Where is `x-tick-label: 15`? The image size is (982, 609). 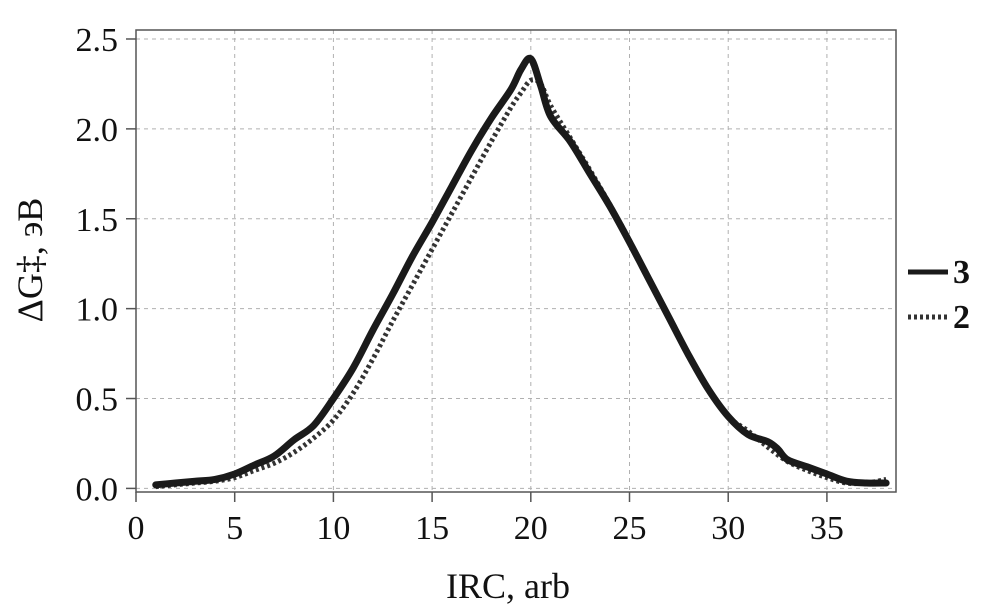
x-tick-label: 15 is located at coordinates (432, 528).